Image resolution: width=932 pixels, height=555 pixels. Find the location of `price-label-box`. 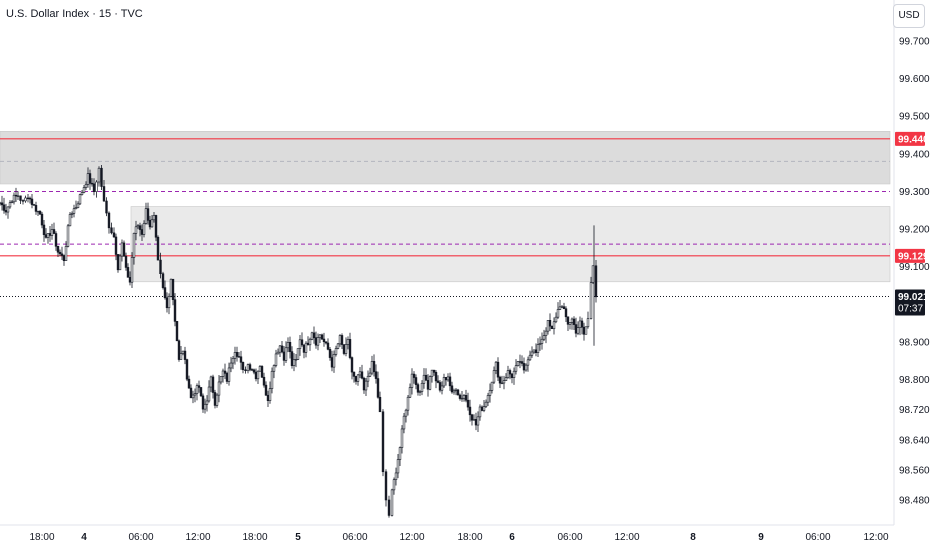

price-label-box is located at coordinates (910, 138).